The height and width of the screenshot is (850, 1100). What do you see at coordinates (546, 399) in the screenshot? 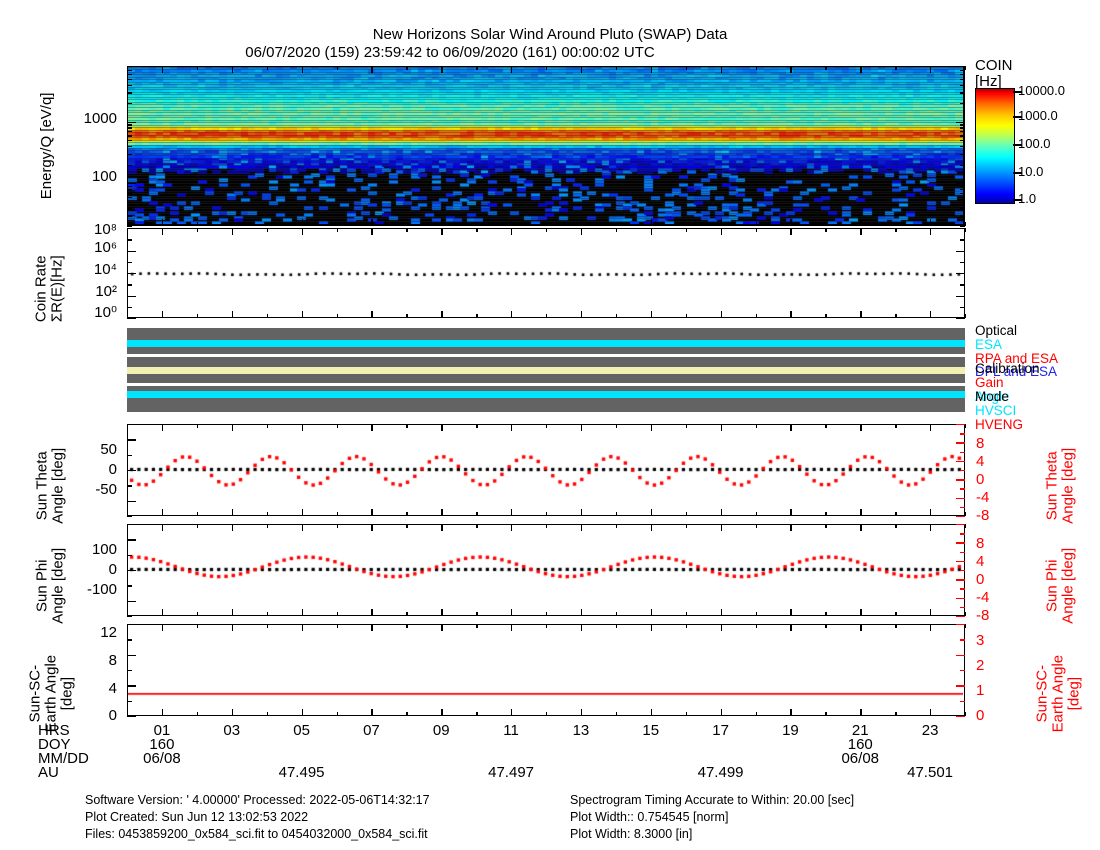
I see `status-bar-mode` at bounding box center [546, 399].